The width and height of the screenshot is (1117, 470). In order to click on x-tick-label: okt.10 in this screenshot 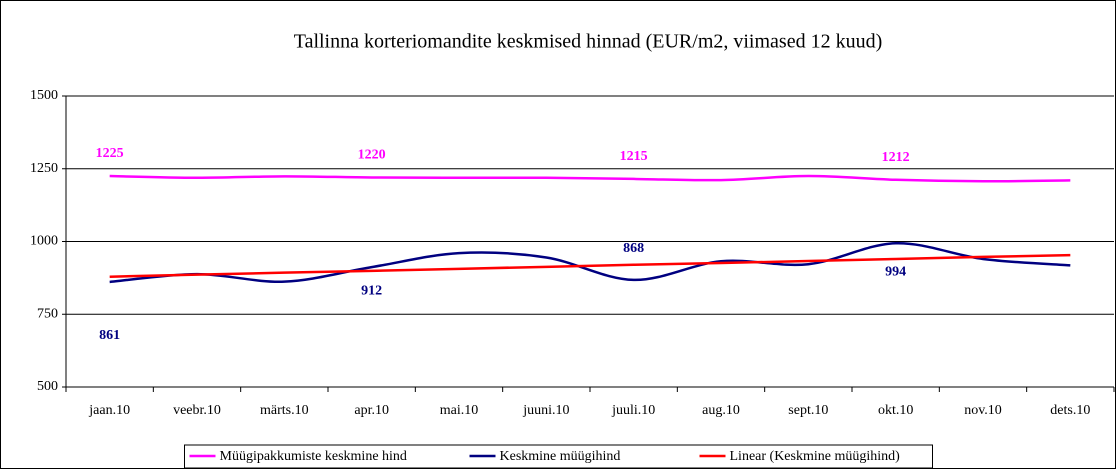, I will do `click(895, 410)`.